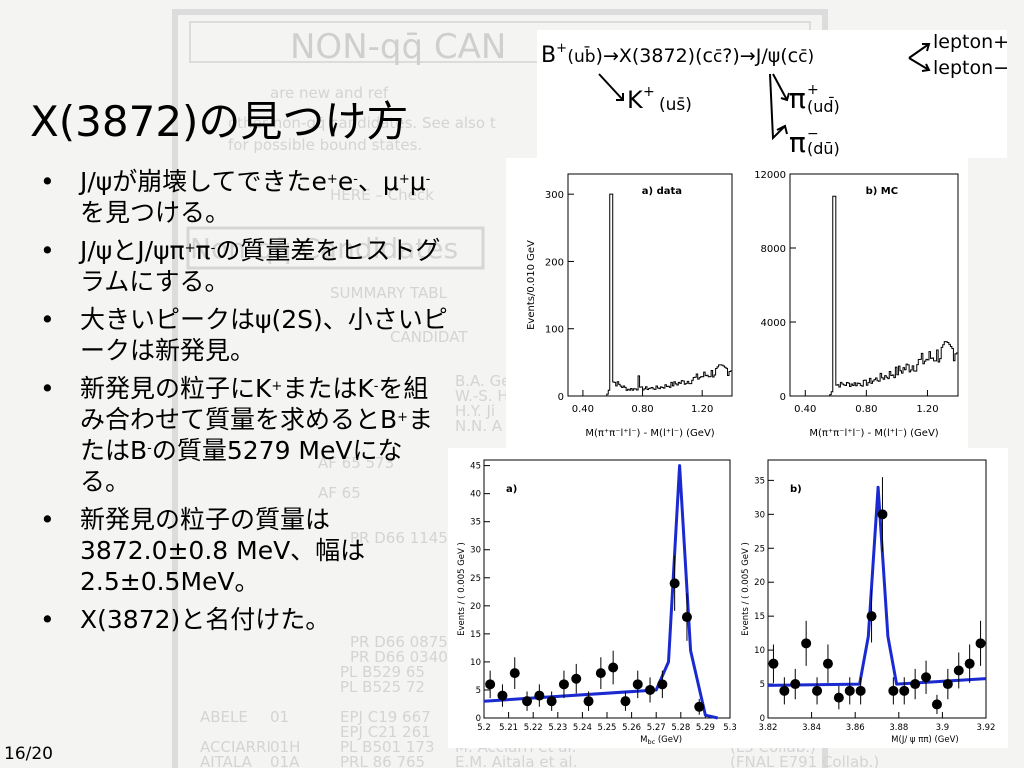 This screenshot has height=768, width=1024. I want to click on background-text: PL B501 173, so click(387, 747).